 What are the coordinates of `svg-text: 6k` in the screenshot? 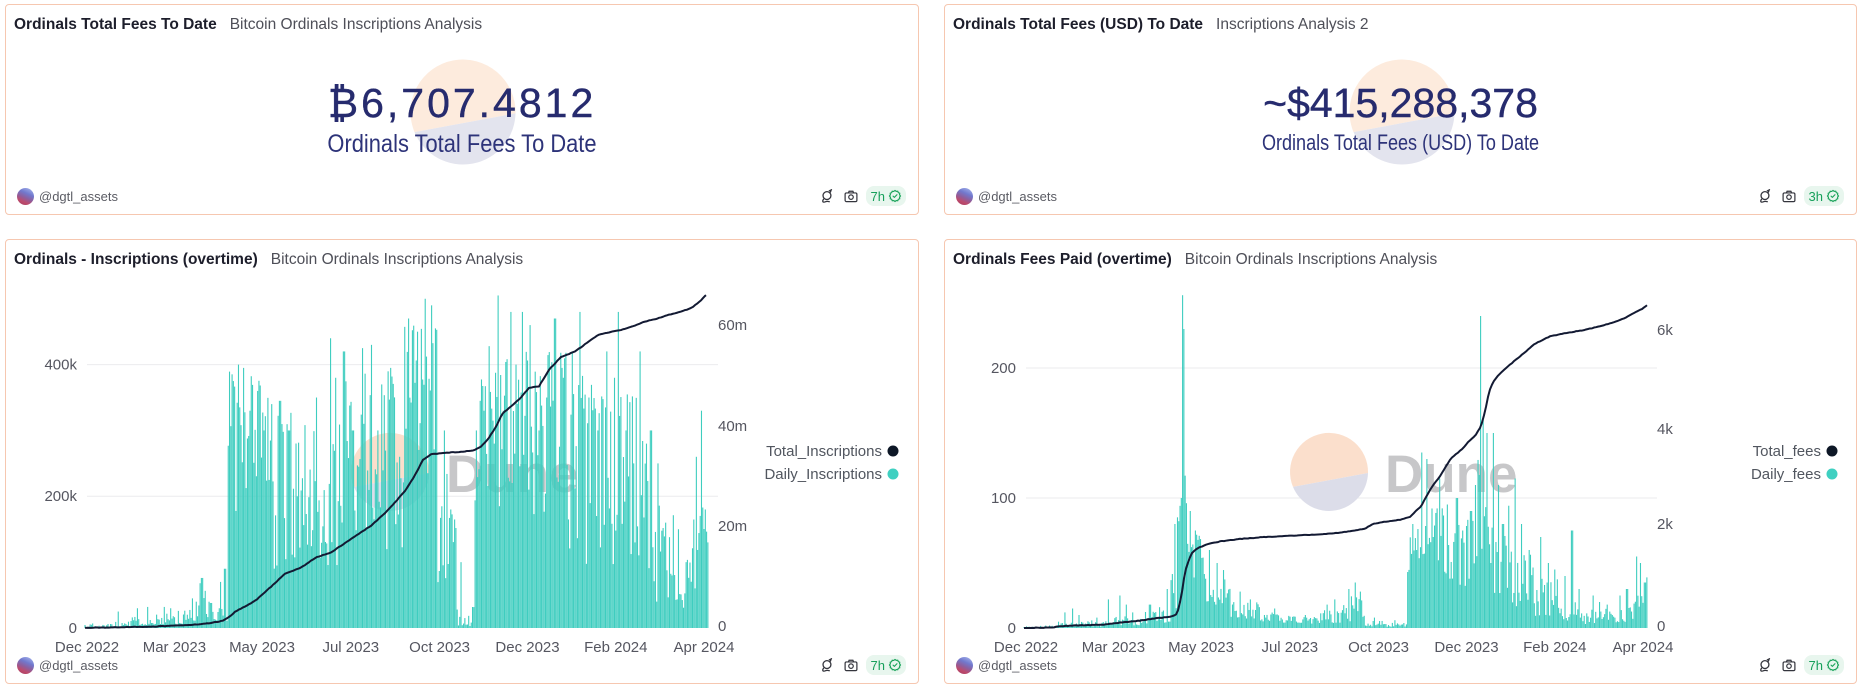 It's located at (1665, 330).